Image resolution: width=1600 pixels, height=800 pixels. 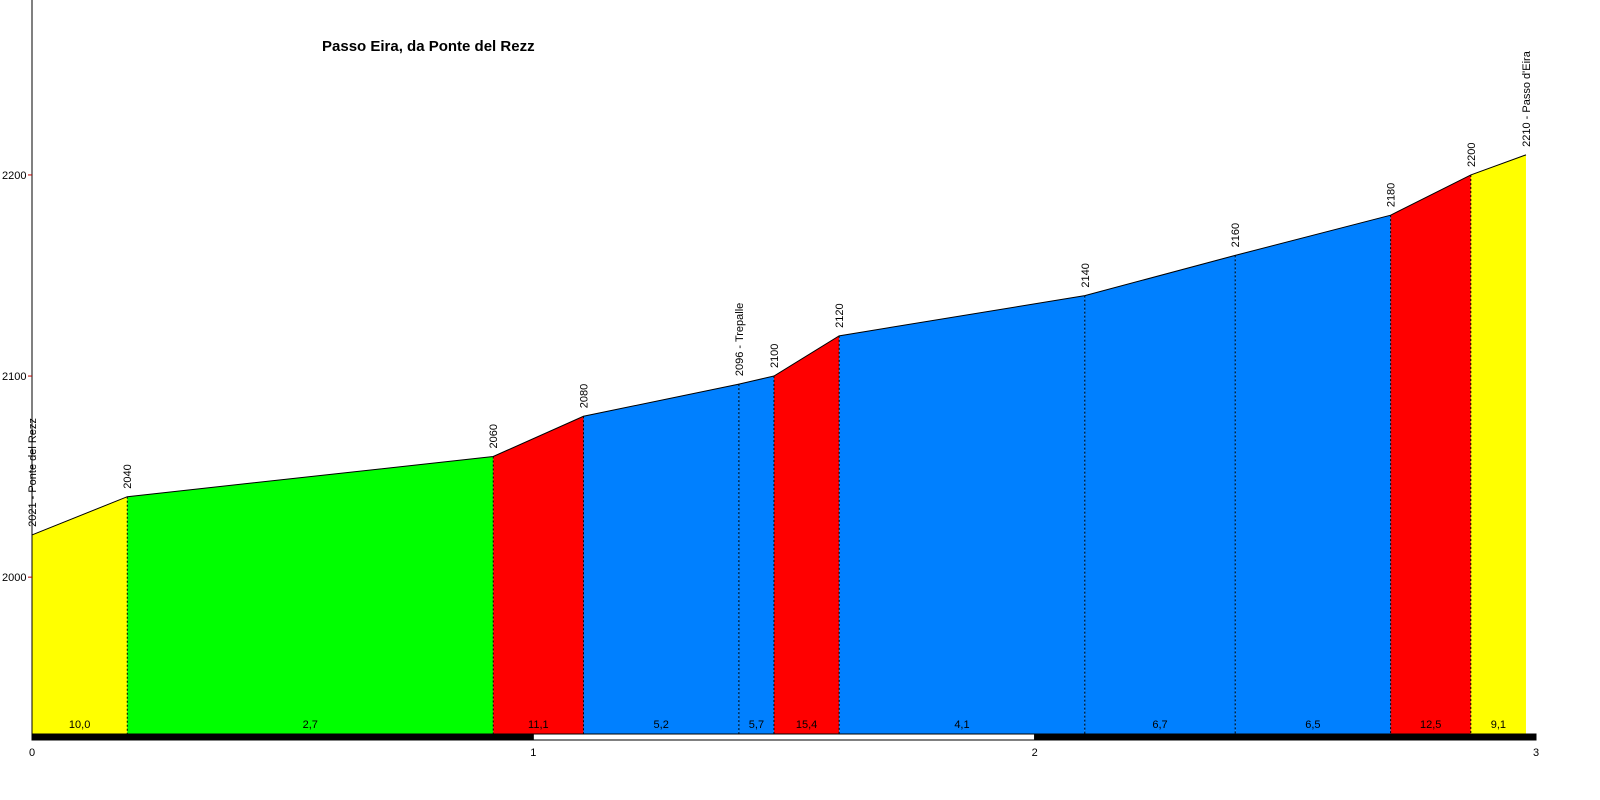 I want to click on gradient-label: 12,5, so click(x=1430, y=725).